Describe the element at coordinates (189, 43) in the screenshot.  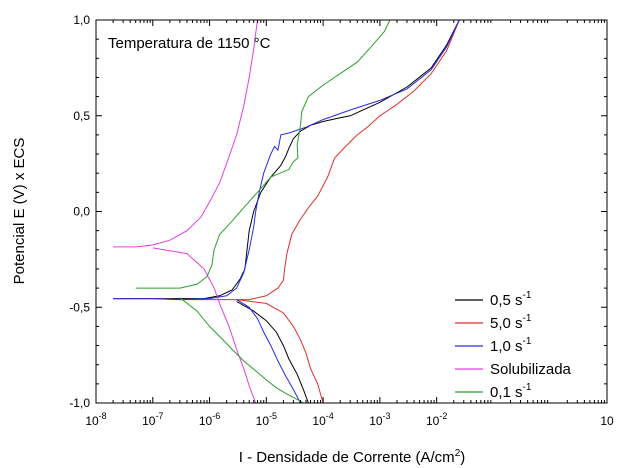
I see `chart-annotation: Temperatura de 1150 °C` at that location.